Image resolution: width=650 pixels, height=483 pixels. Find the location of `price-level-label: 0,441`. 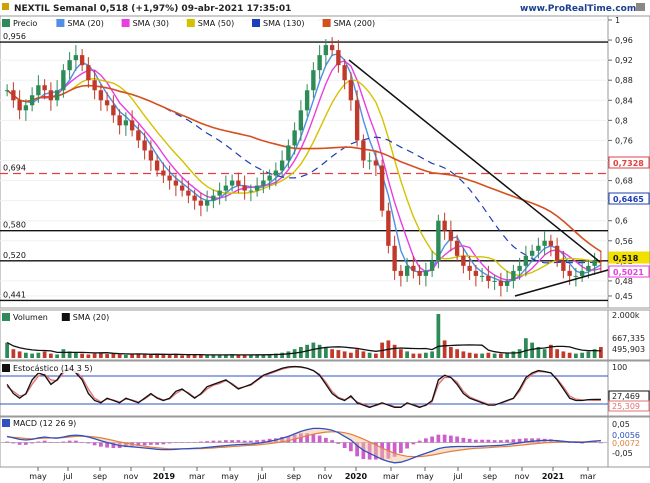

price-level-label: 0,441 is located at coordinates (14, 294).